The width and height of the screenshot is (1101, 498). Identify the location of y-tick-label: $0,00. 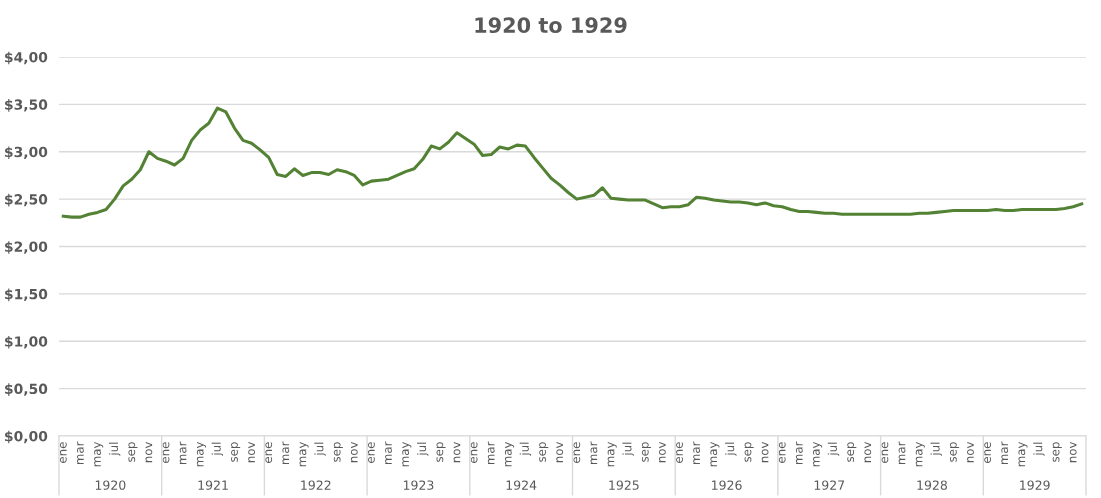
(26, 437).